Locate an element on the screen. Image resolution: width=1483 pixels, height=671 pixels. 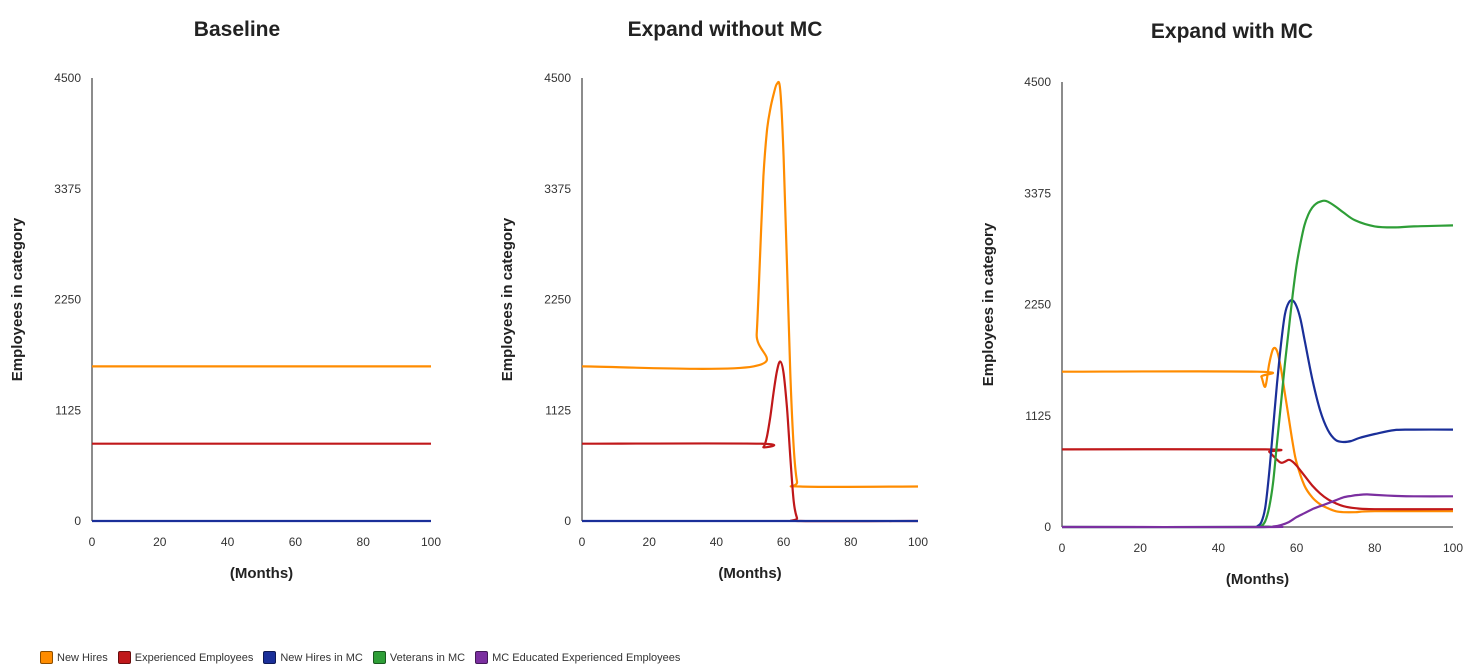
legend-item: Experienced Employees is located at coordinates (185, 657).